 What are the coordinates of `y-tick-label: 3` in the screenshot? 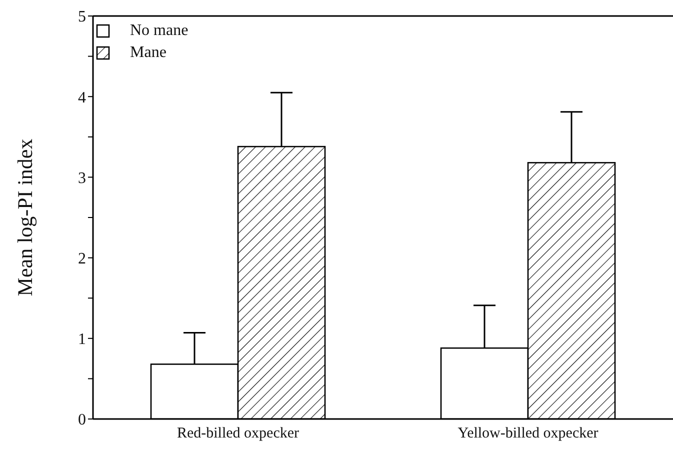 It's located at (82, 178).